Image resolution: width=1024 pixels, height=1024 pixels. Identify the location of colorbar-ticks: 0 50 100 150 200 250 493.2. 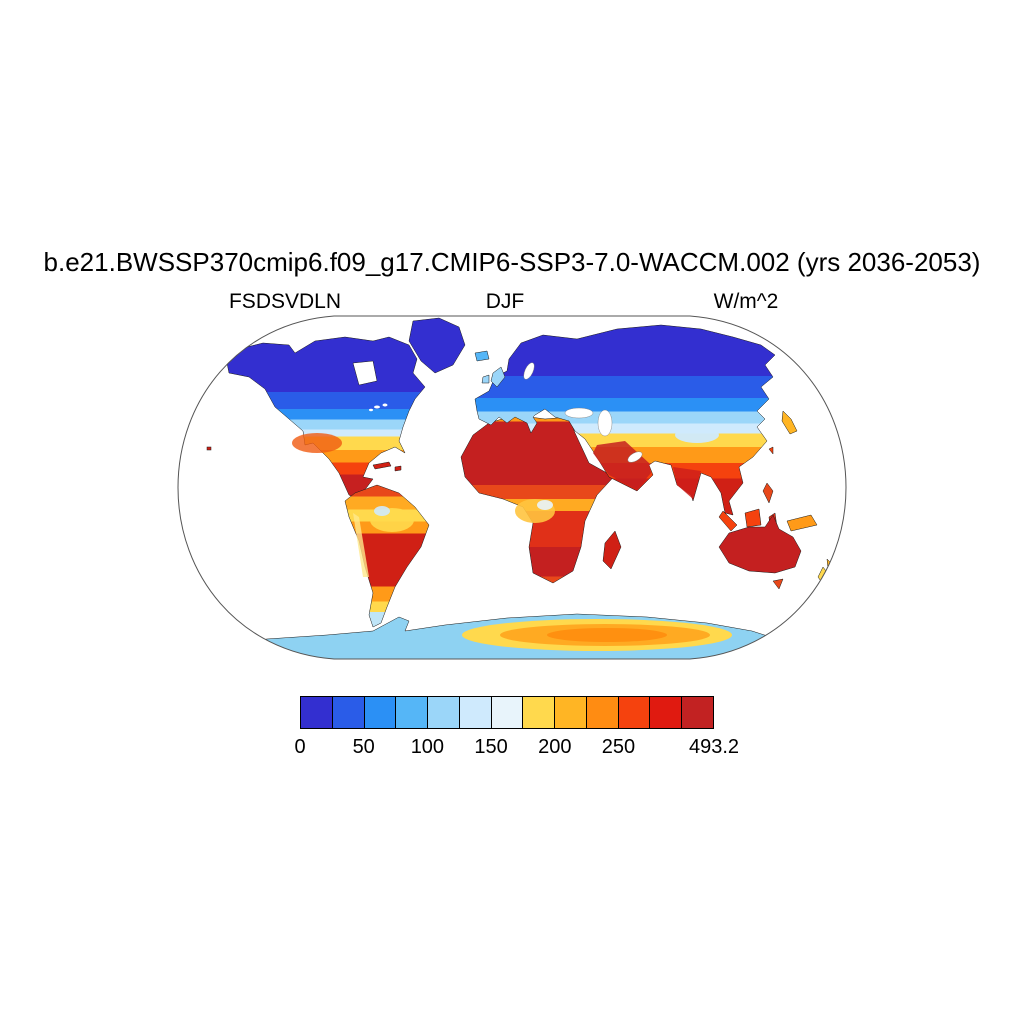
(516, 749).